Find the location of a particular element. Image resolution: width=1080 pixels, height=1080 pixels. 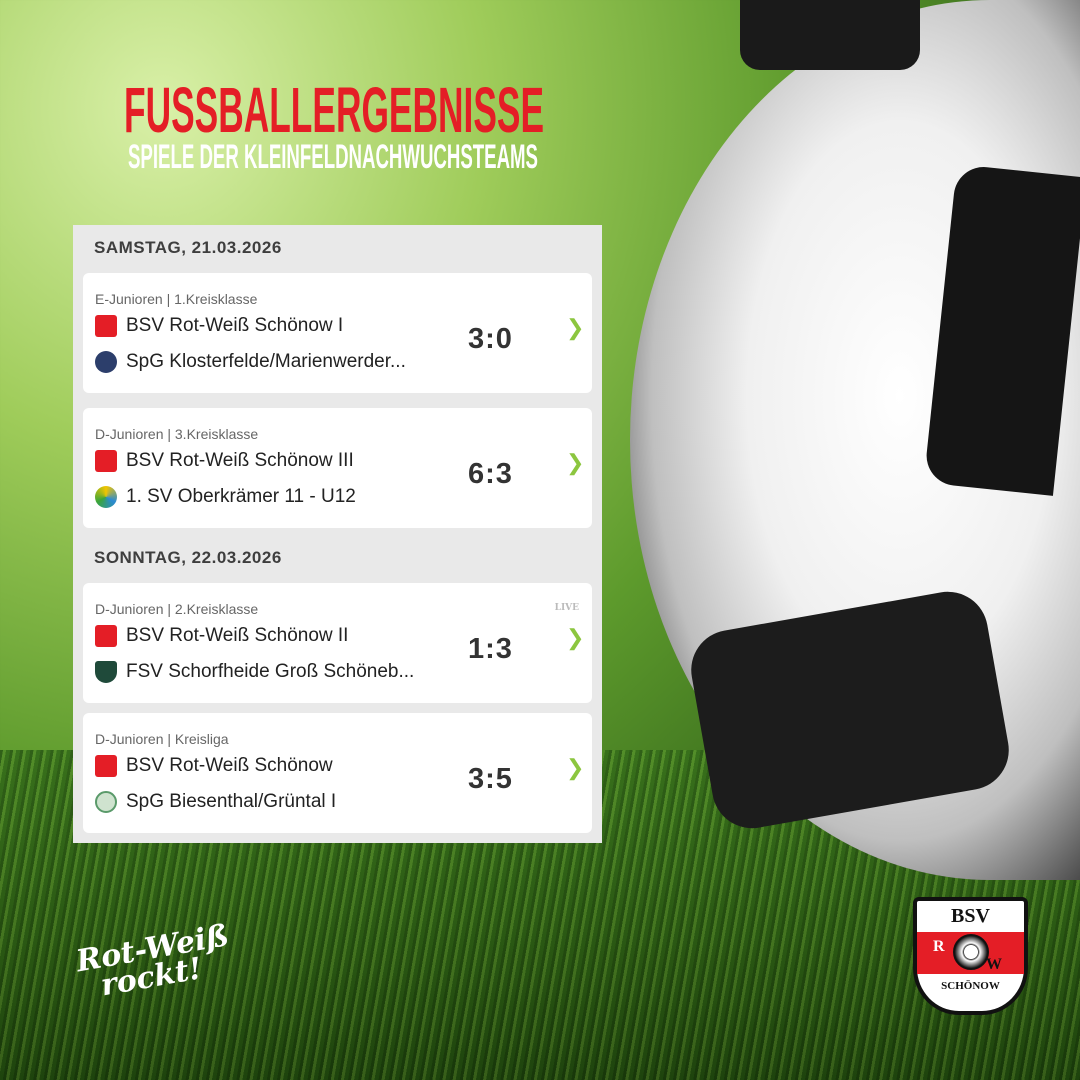

club-logo-right: W is located at coordinates (994, 964).